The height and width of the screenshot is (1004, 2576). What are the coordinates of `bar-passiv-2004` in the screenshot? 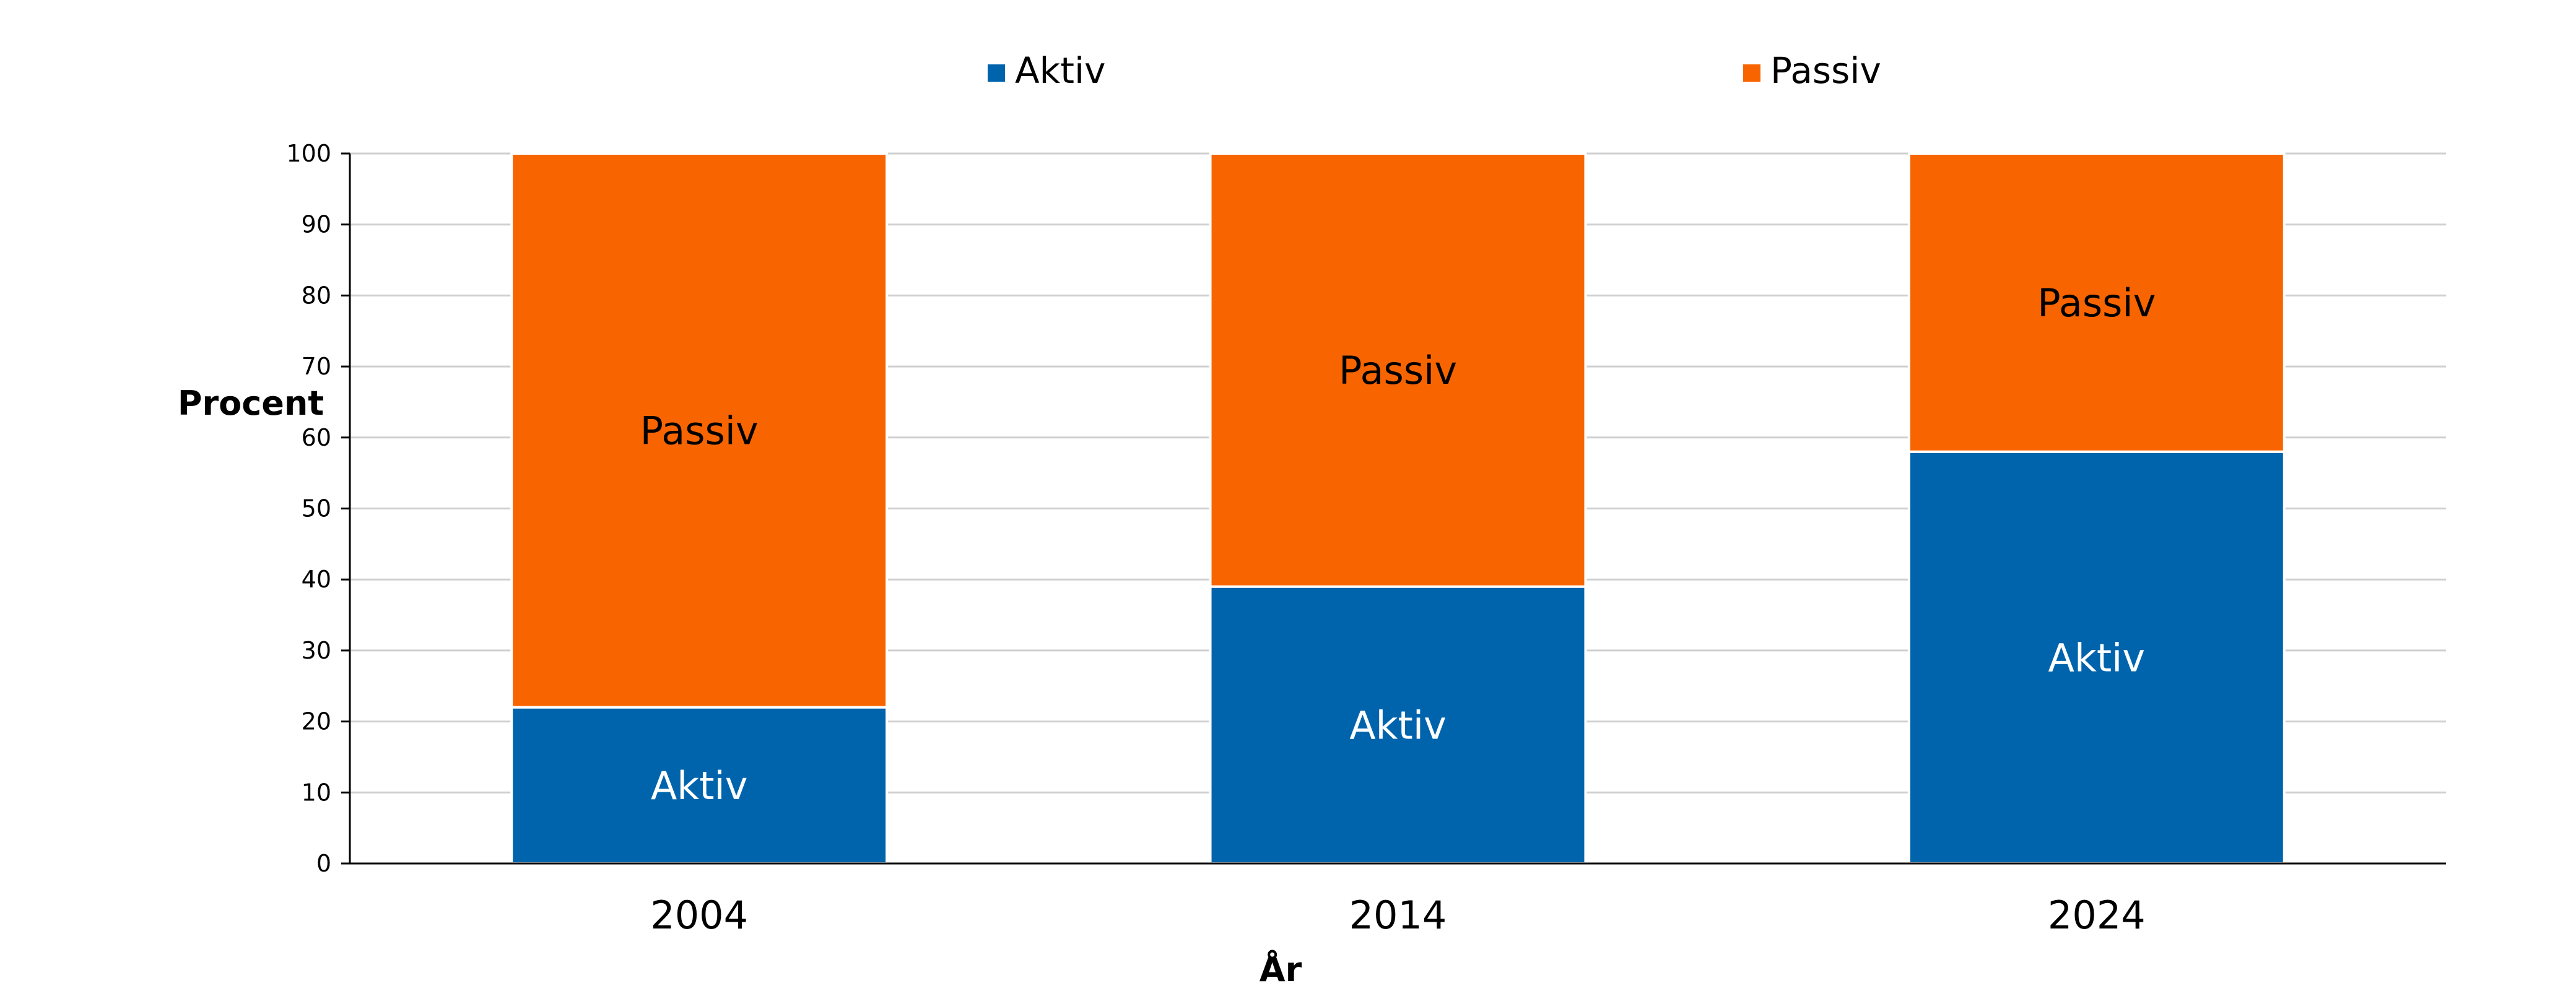 It's located at (699, 430).